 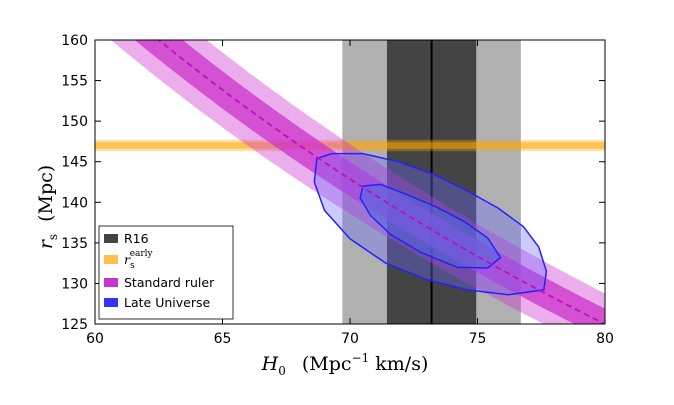 What do you see at coordinates (132, 266) in the screenshot?
I see `legend-rs-sub: s` at bounding box center [132, 266].